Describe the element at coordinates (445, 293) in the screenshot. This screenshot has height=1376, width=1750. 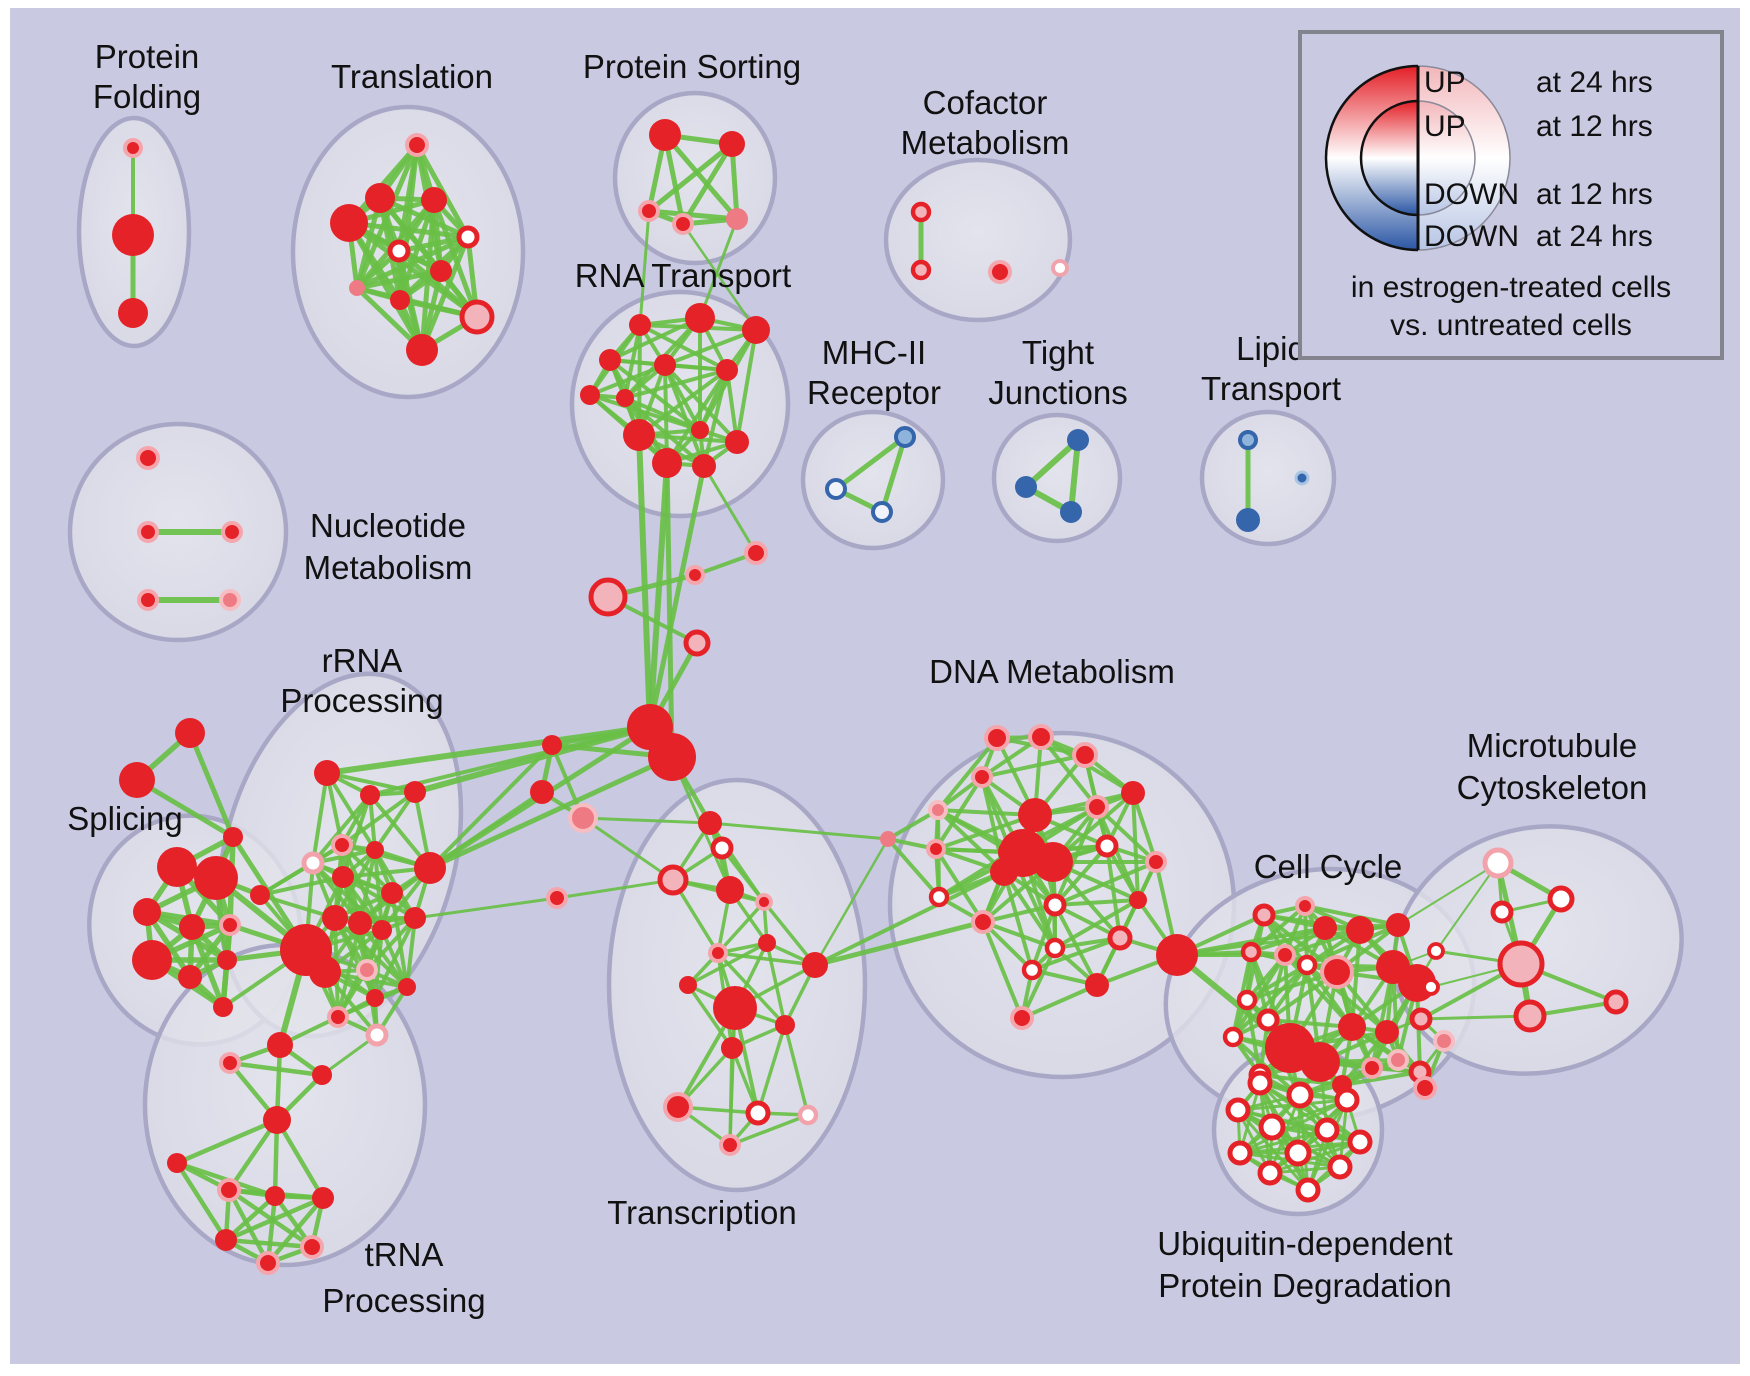
I see `edge-translation` at that location.